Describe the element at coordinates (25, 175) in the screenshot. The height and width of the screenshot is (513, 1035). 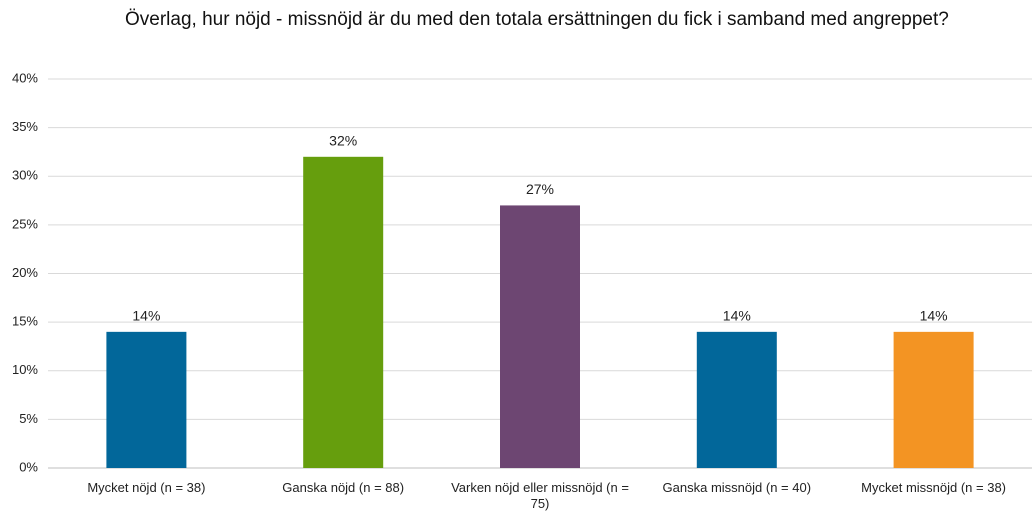
I see `y-tick-label: 30%` at that location.